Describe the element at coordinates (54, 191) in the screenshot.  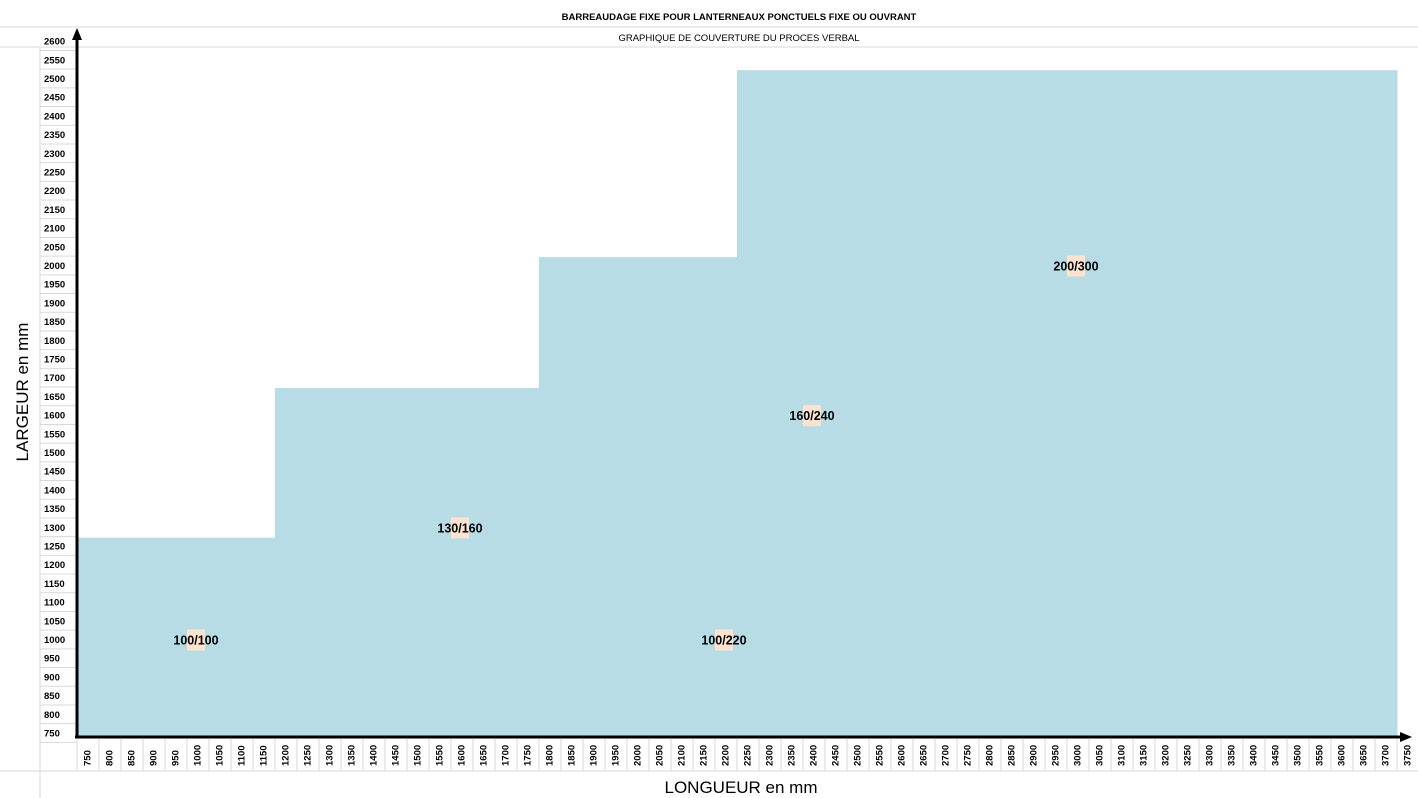
I see `y-tick-label: 2200` at that location.